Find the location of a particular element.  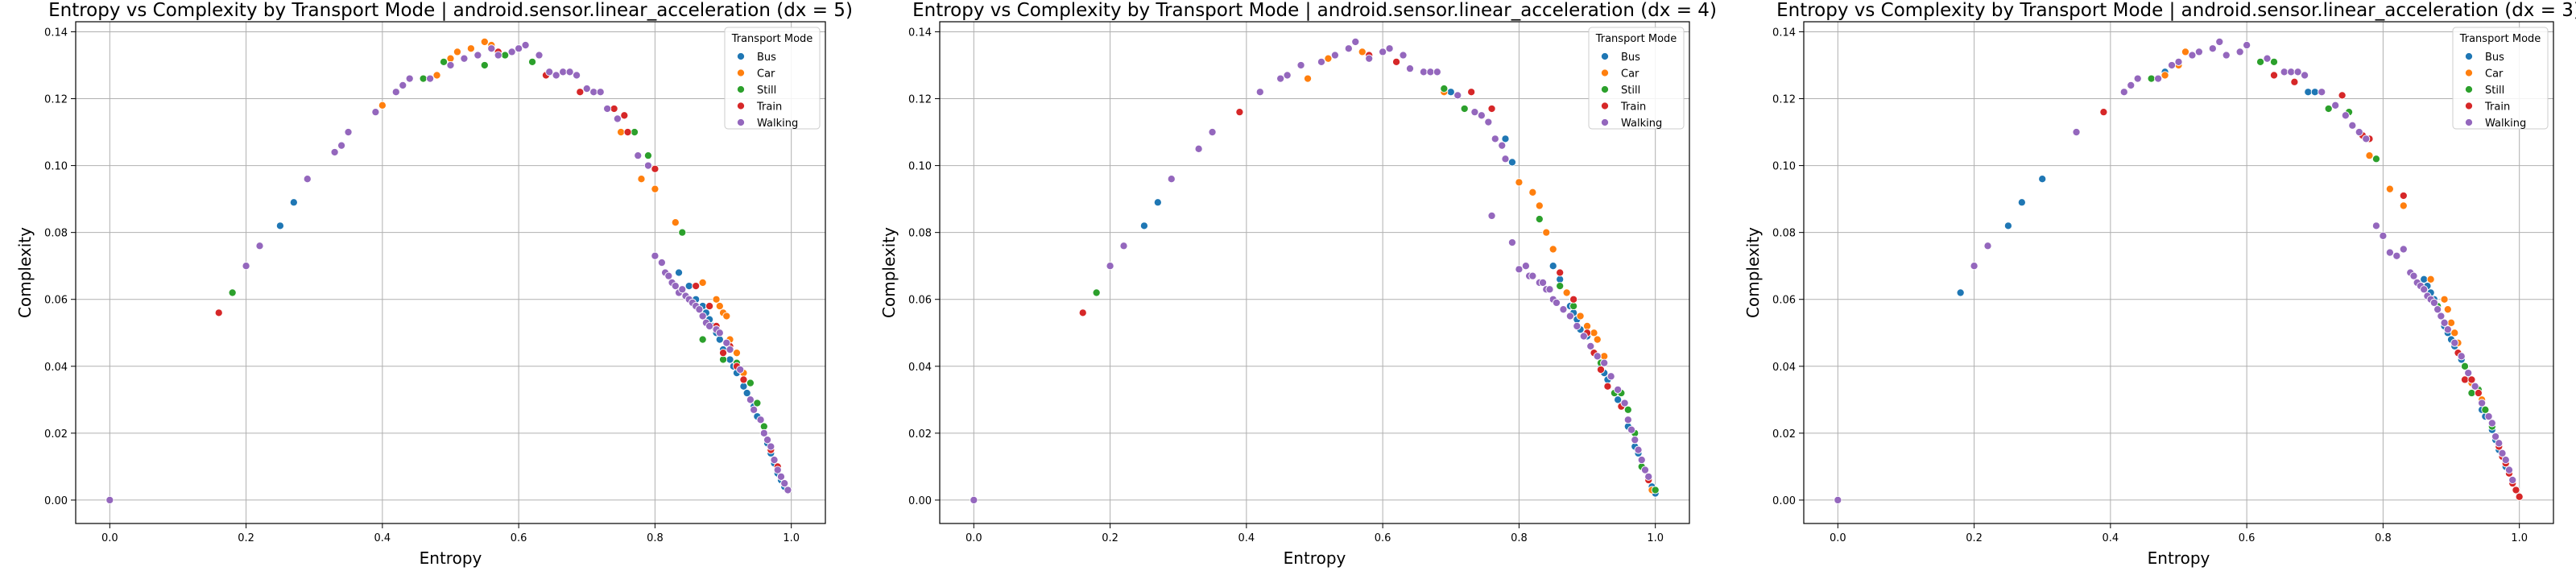

legend-box is located at coordinates (2501, 78).